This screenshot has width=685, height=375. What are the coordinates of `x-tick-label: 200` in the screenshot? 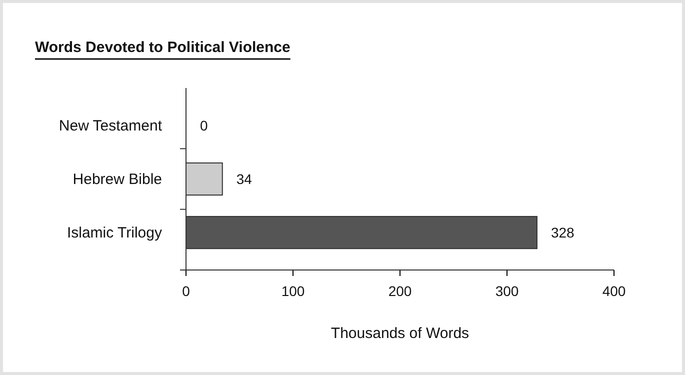 It's located at (400, 290).